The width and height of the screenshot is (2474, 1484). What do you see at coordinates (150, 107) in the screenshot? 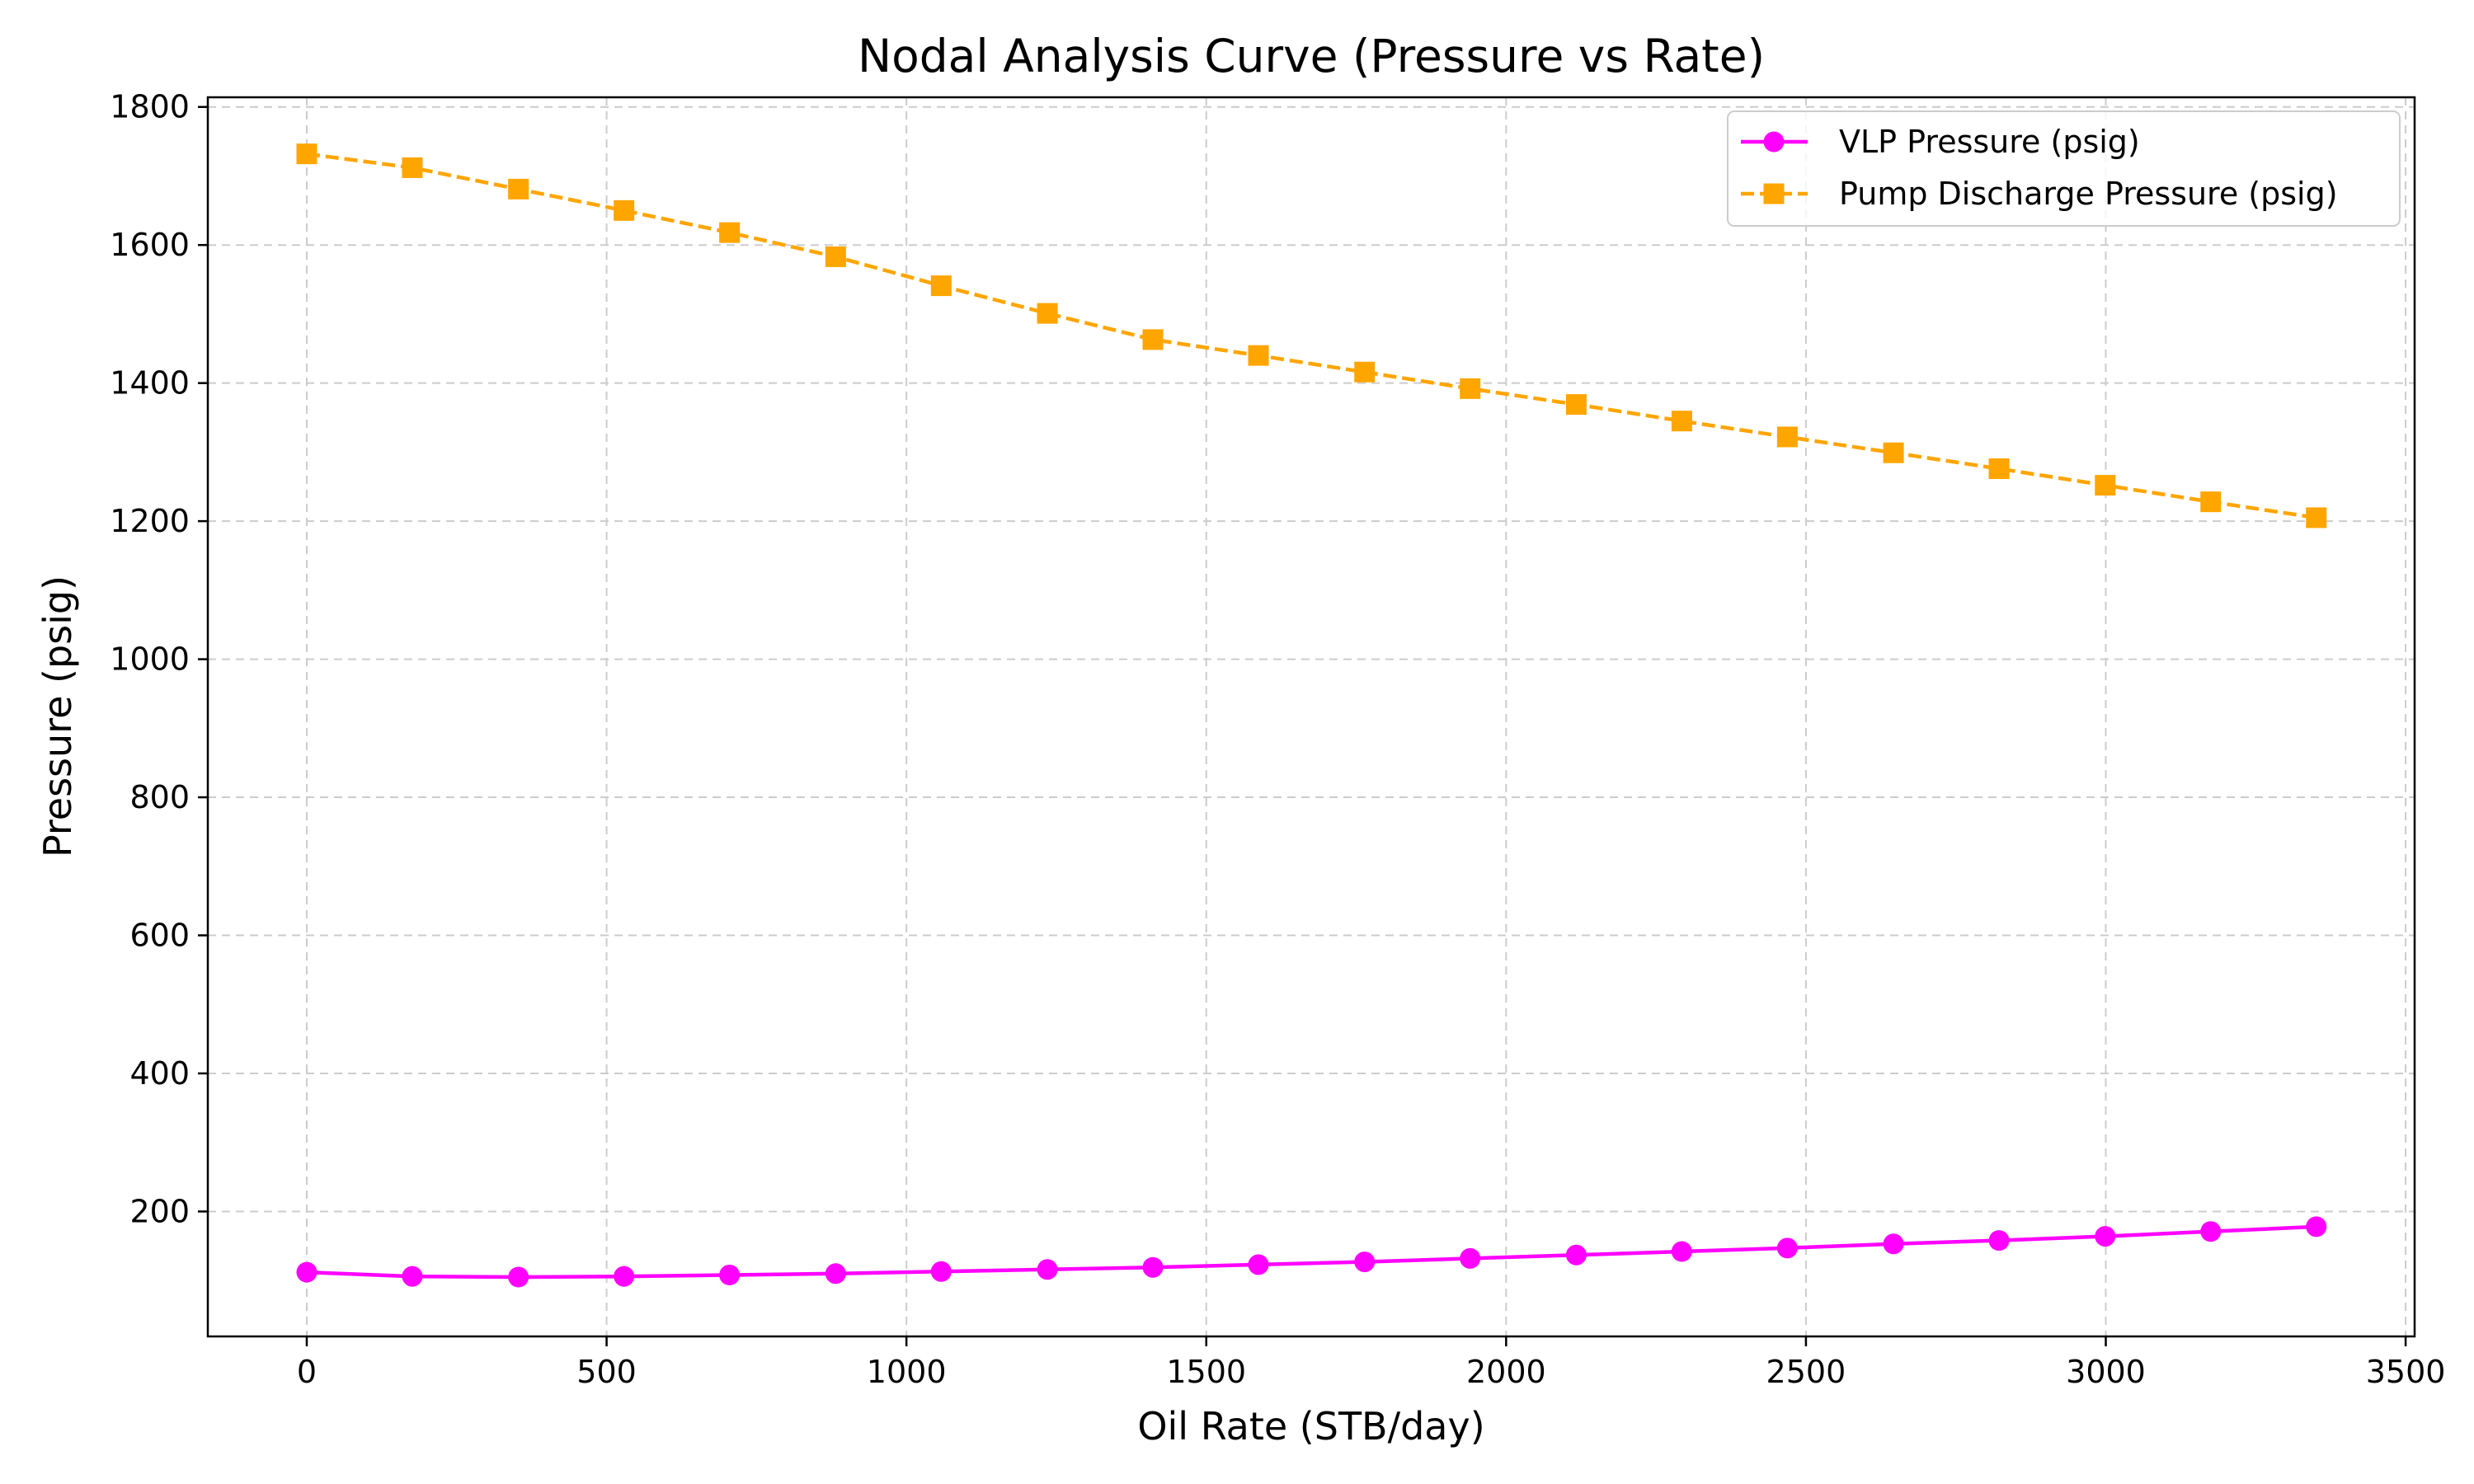
I see `y-tick-label: 1800` at bounding box center [150, 107].